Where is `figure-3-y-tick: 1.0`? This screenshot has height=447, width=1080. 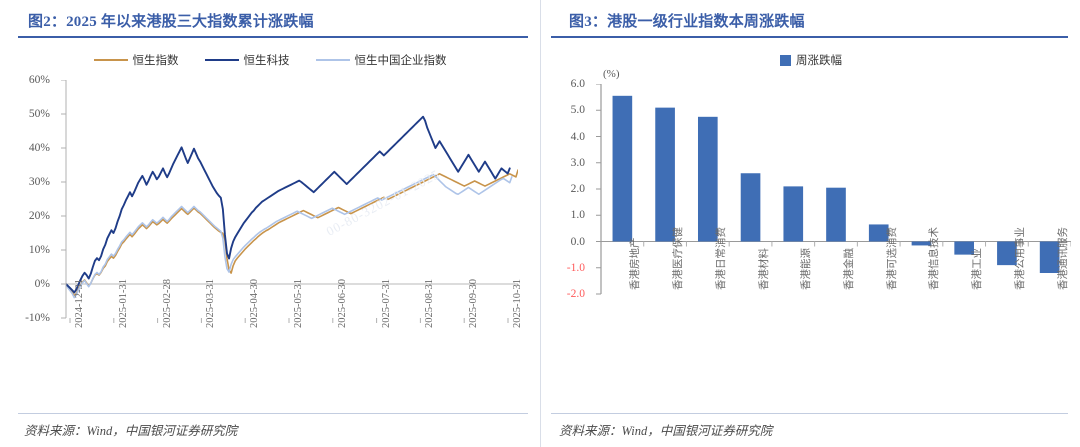 figure-3-y-tick: 1.0 is located at coordinates (577, 215).